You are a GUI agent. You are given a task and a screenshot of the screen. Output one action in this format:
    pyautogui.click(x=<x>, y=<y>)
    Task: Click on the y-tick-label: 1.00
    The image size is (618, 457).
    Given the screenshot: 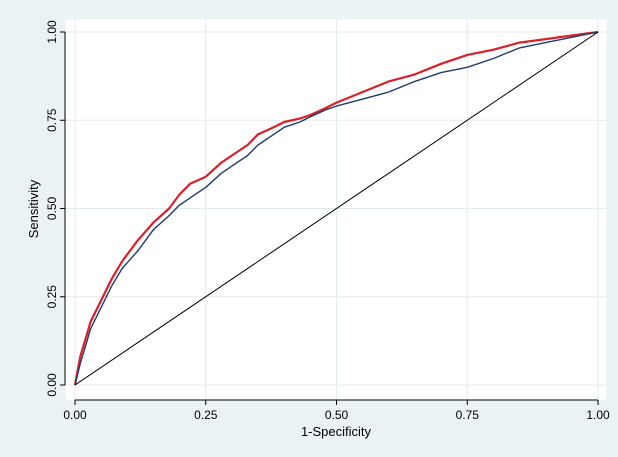 What is the action you would take?
    pyautogui.click(x=52, y=32)
    